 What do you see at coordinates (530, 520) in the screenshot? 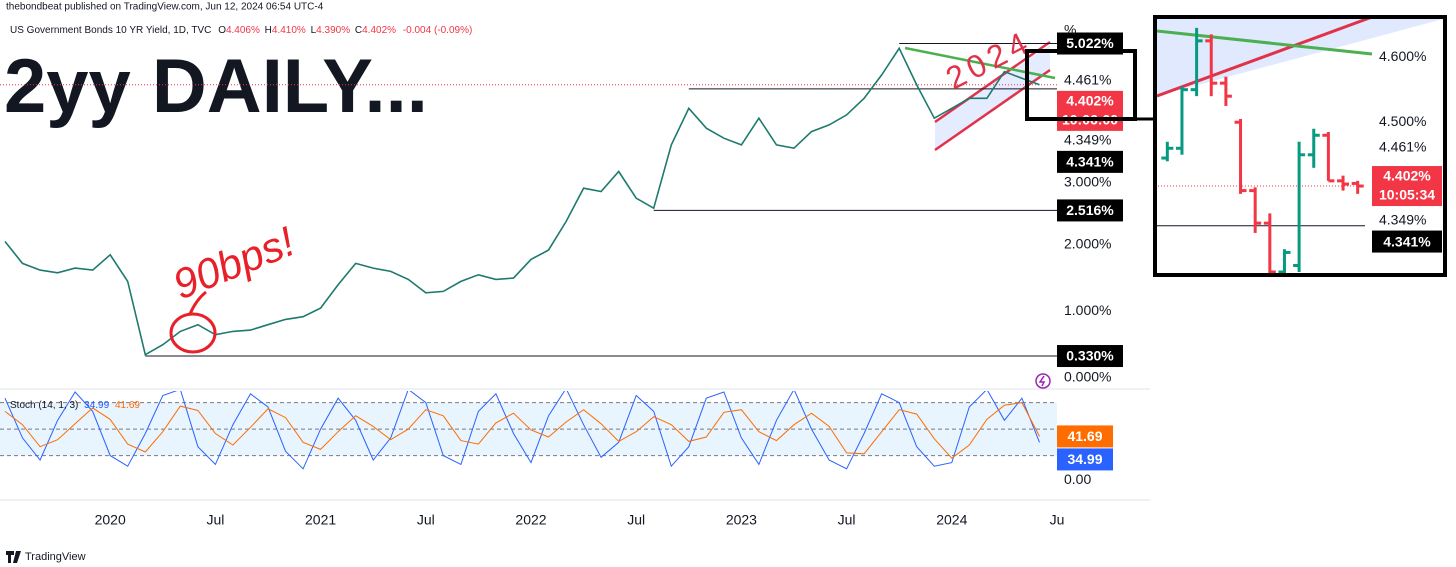
I see `x-tick-label: 2022` at bounding box center [530, 520].